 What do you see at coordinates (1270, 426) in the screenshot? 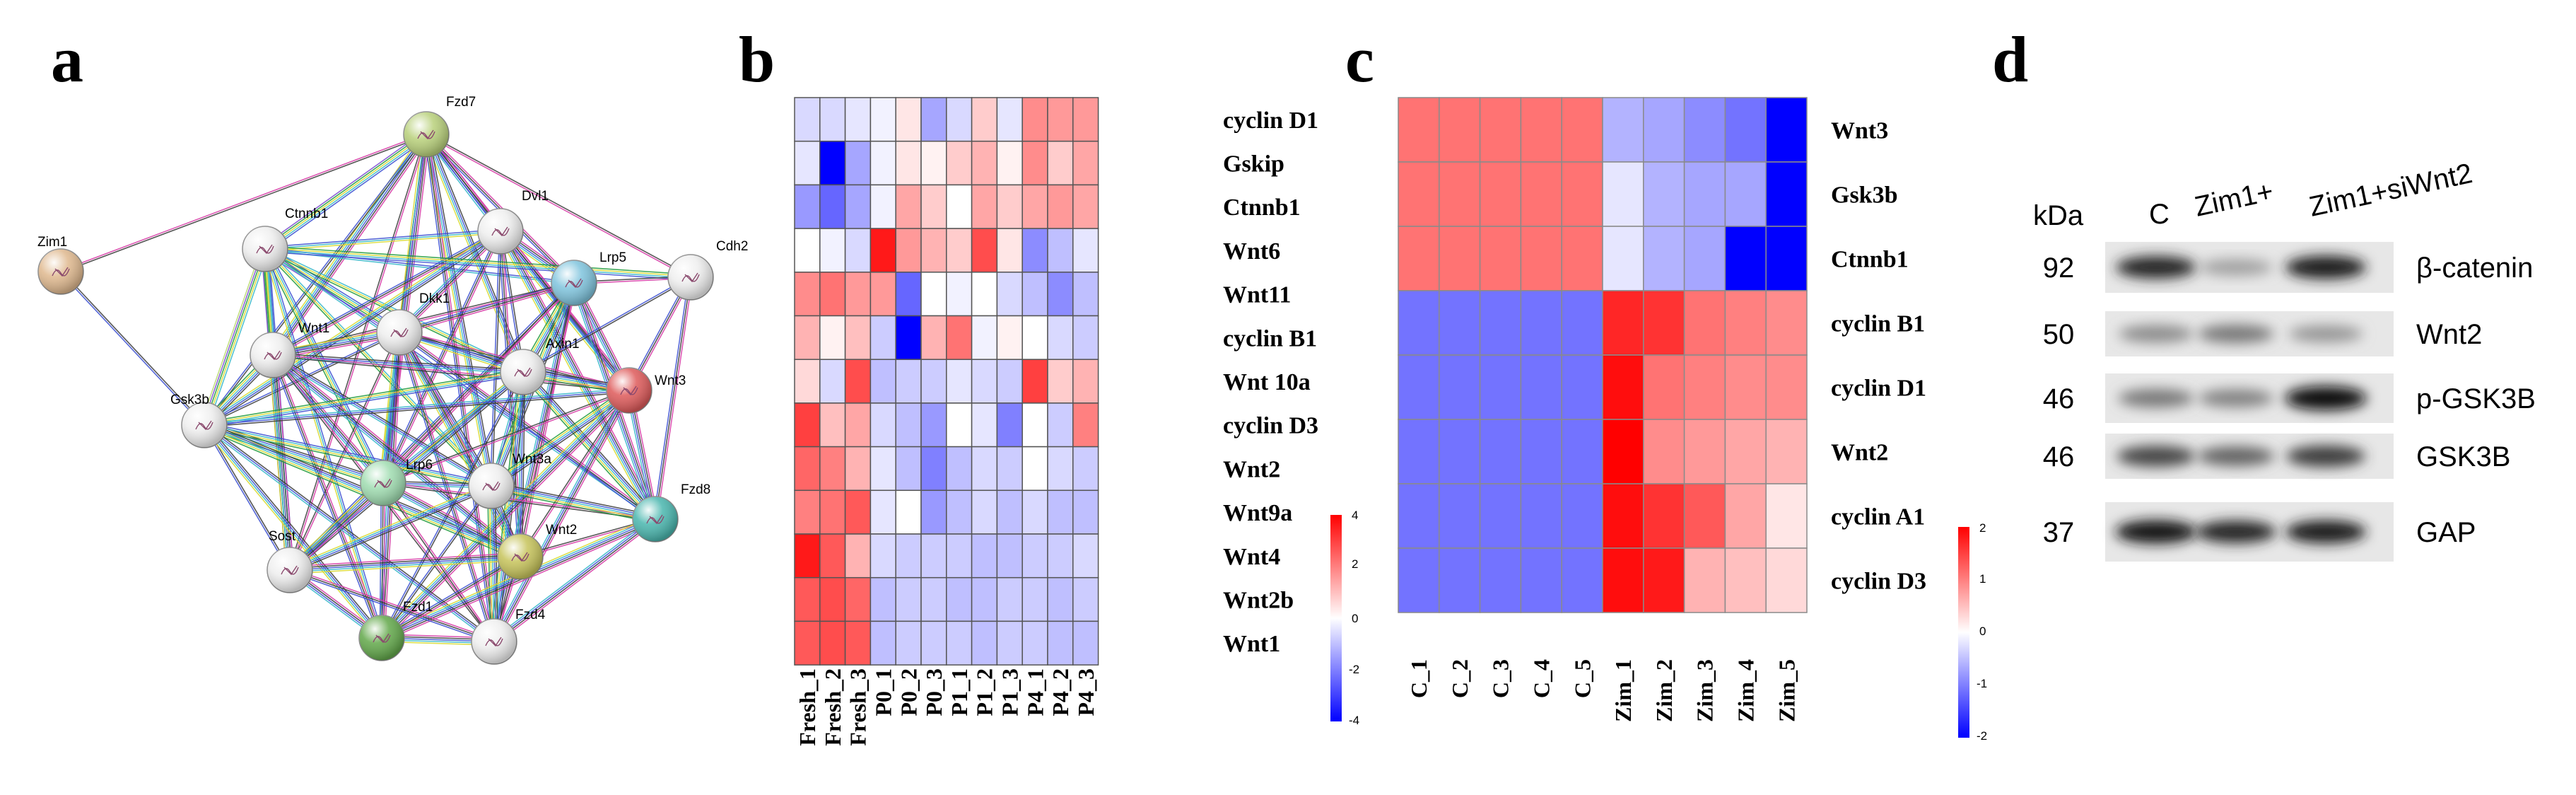
I see `row-label-cyclin-d3: cyclin D3` at bounding box center [1270, 426].